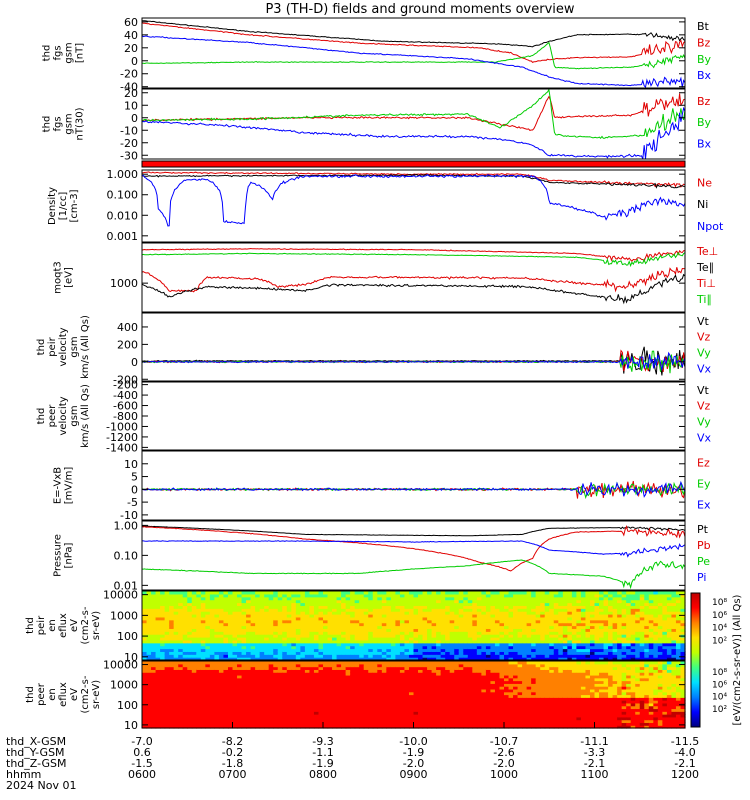  I want to click on y-tick-label: 10, so click(131, 105).